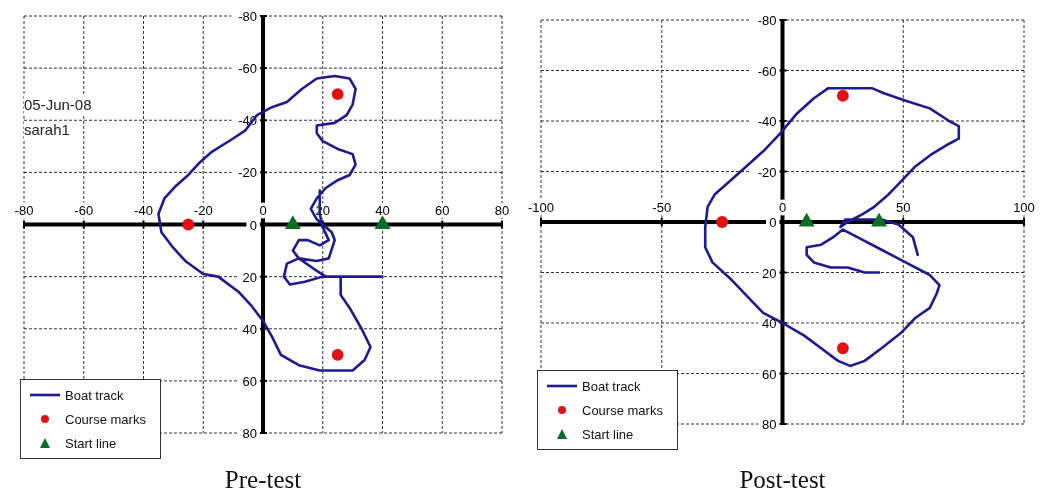  Describe the element at coordinates (58, 105) in the screenshot. I see `annotation: 05-Jun-08` at that location.